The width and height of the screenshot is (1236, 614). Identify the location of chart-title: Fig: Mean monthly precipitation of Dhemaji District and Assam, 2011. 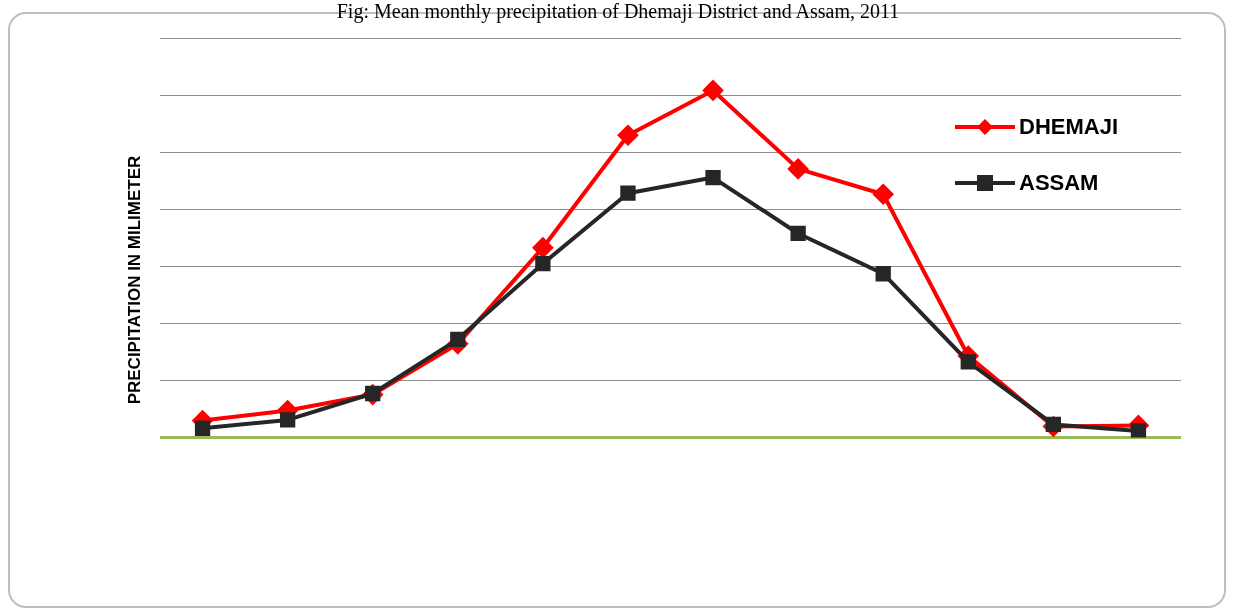
(618, 11).